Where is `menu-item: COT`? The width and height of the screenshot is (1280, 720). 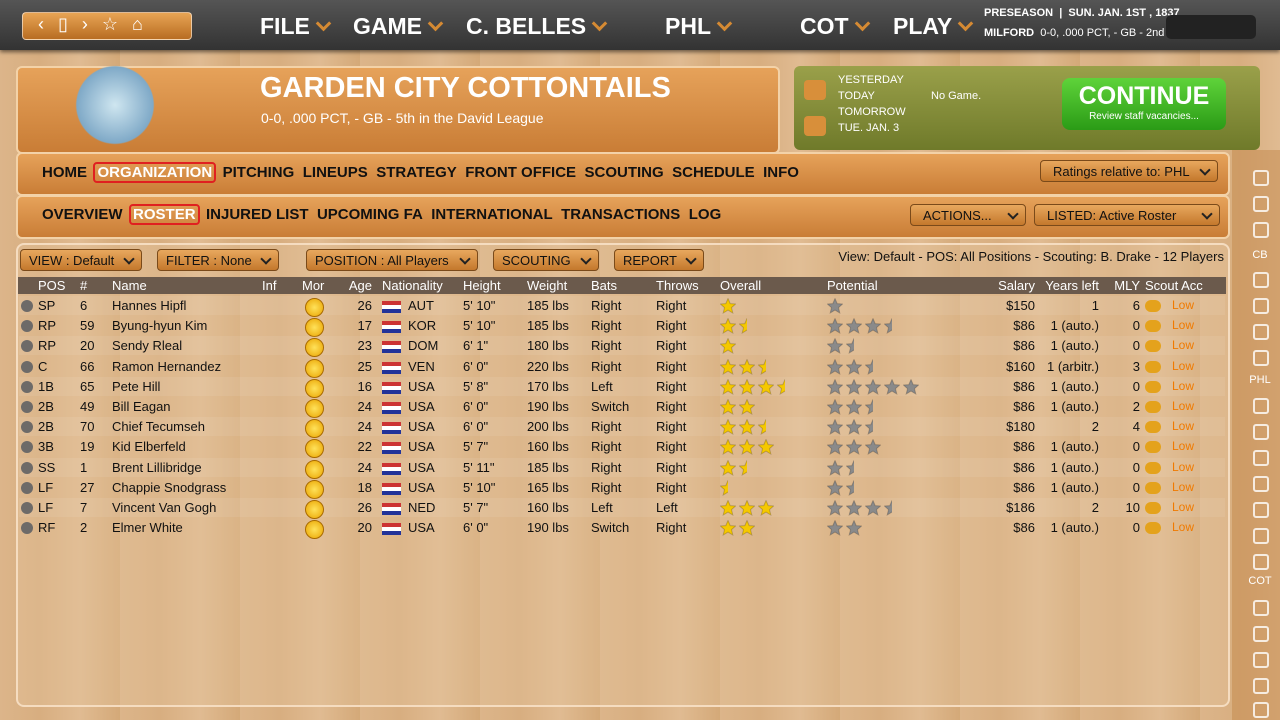 menu-item: COT is located at coordinates (834, 26).